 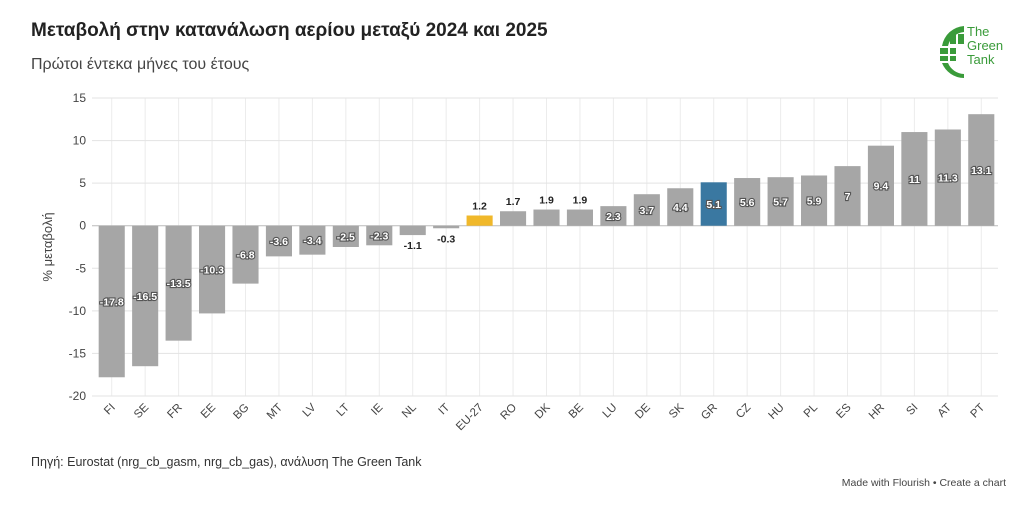 What do you see at coordinates (412, 230) in the screenshot?
I see `bar-nl` at bounding box center [412, 230].